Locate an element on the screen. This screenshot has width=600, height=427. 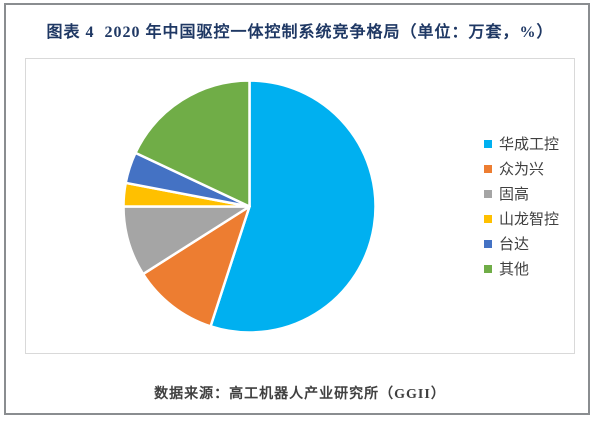
pie-slice-众为兴 is located at coordinates (196, 266).